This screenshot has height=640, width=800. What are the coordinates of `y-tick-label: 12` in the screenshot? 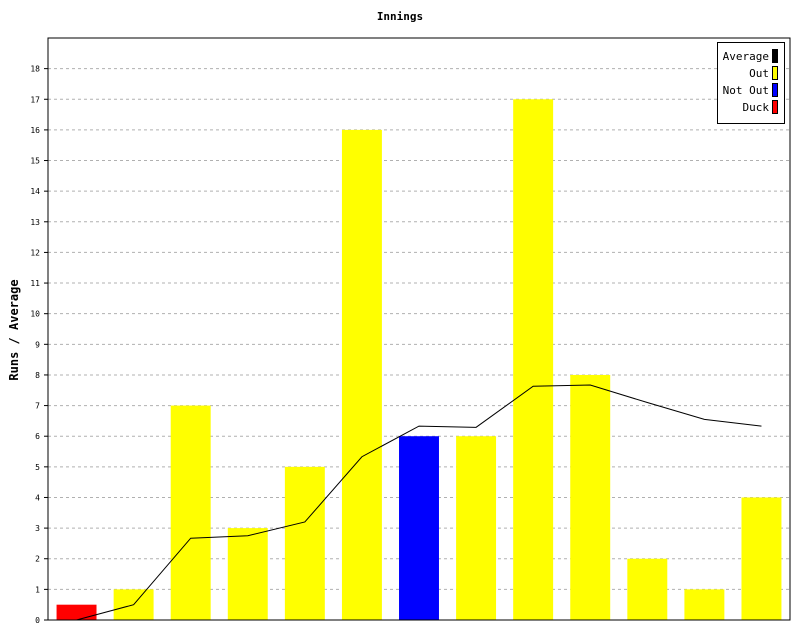 It's located at (35, 252).